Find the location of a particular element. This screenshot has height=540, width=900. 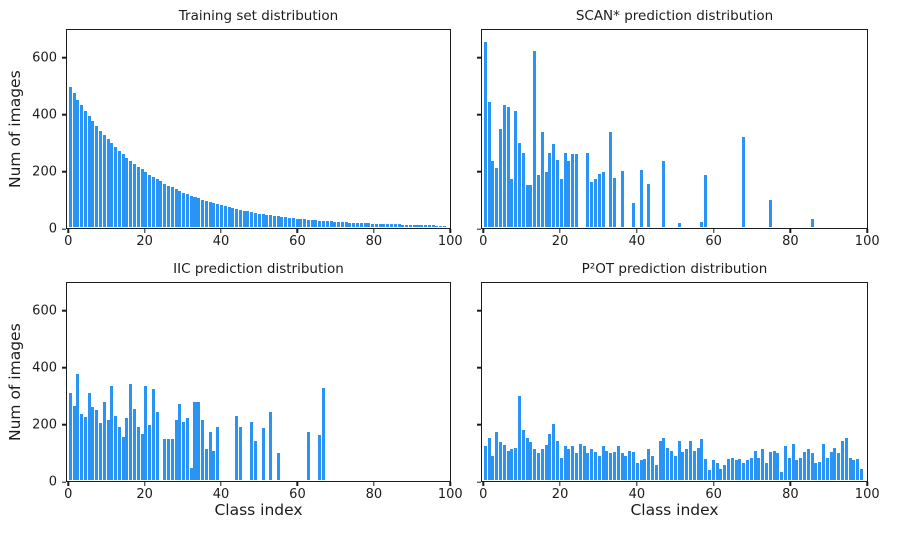

x-tick-label: 40 is located at coordinates (221, 241).